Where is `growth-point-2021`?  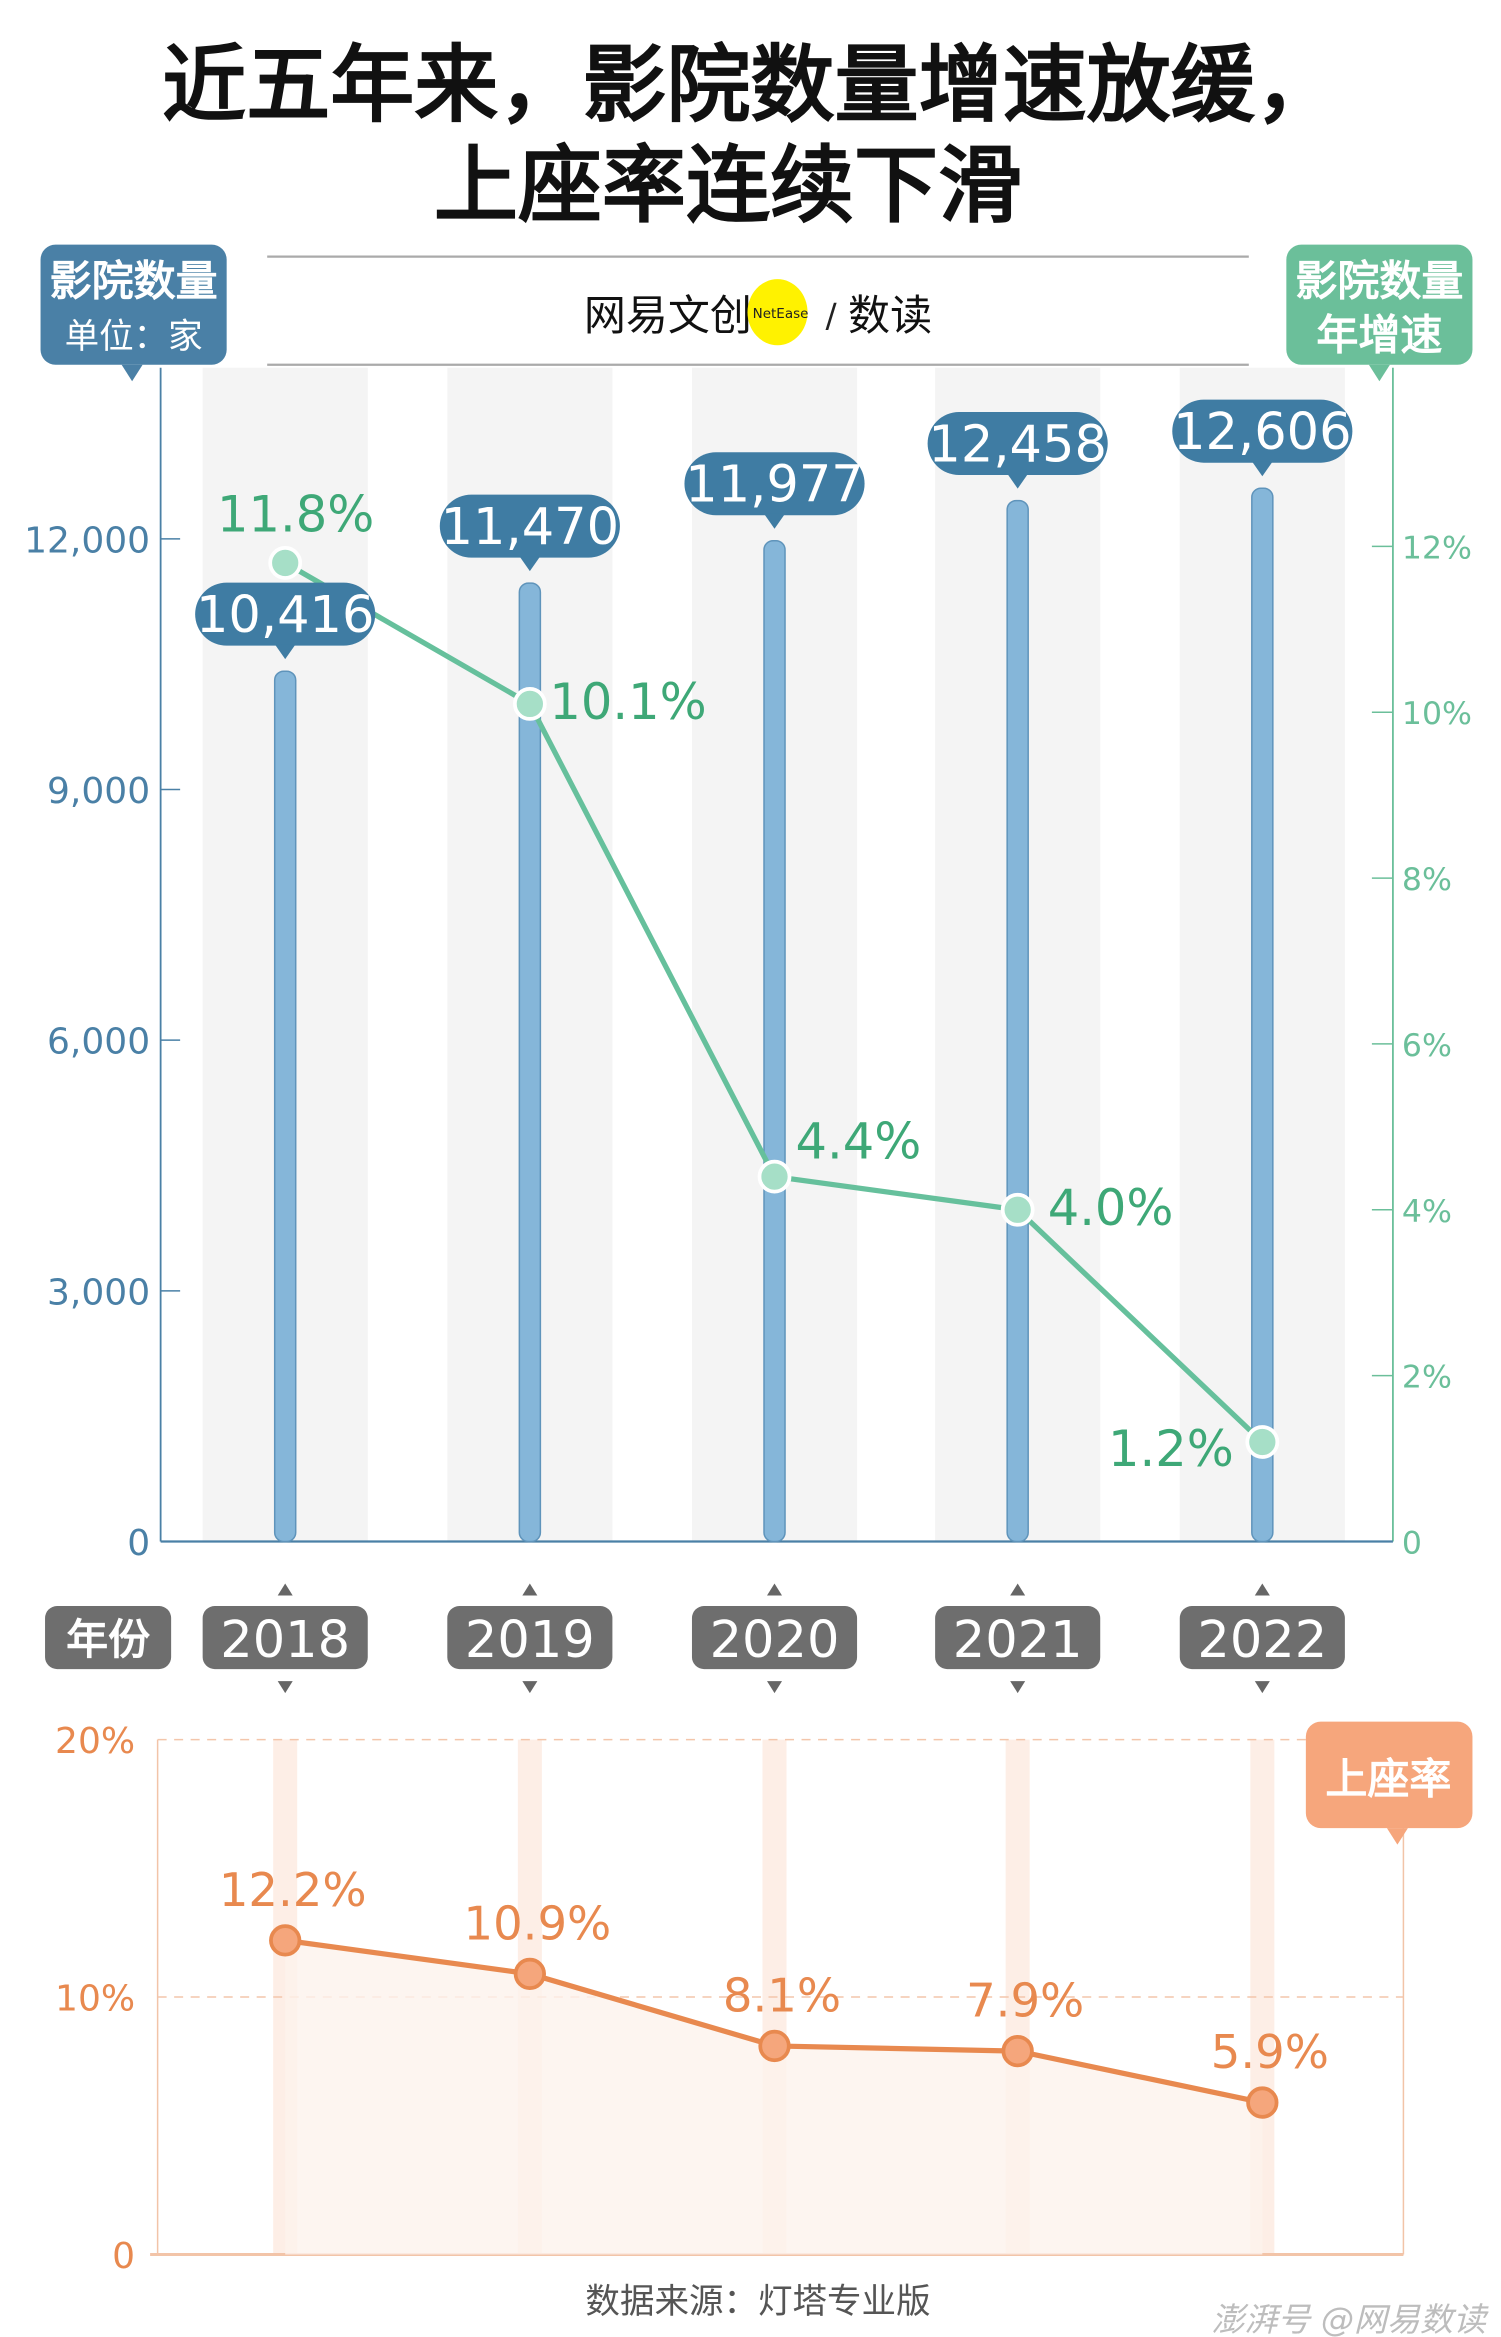 growth-point-2021 is located at coordinates (1017, 1209).